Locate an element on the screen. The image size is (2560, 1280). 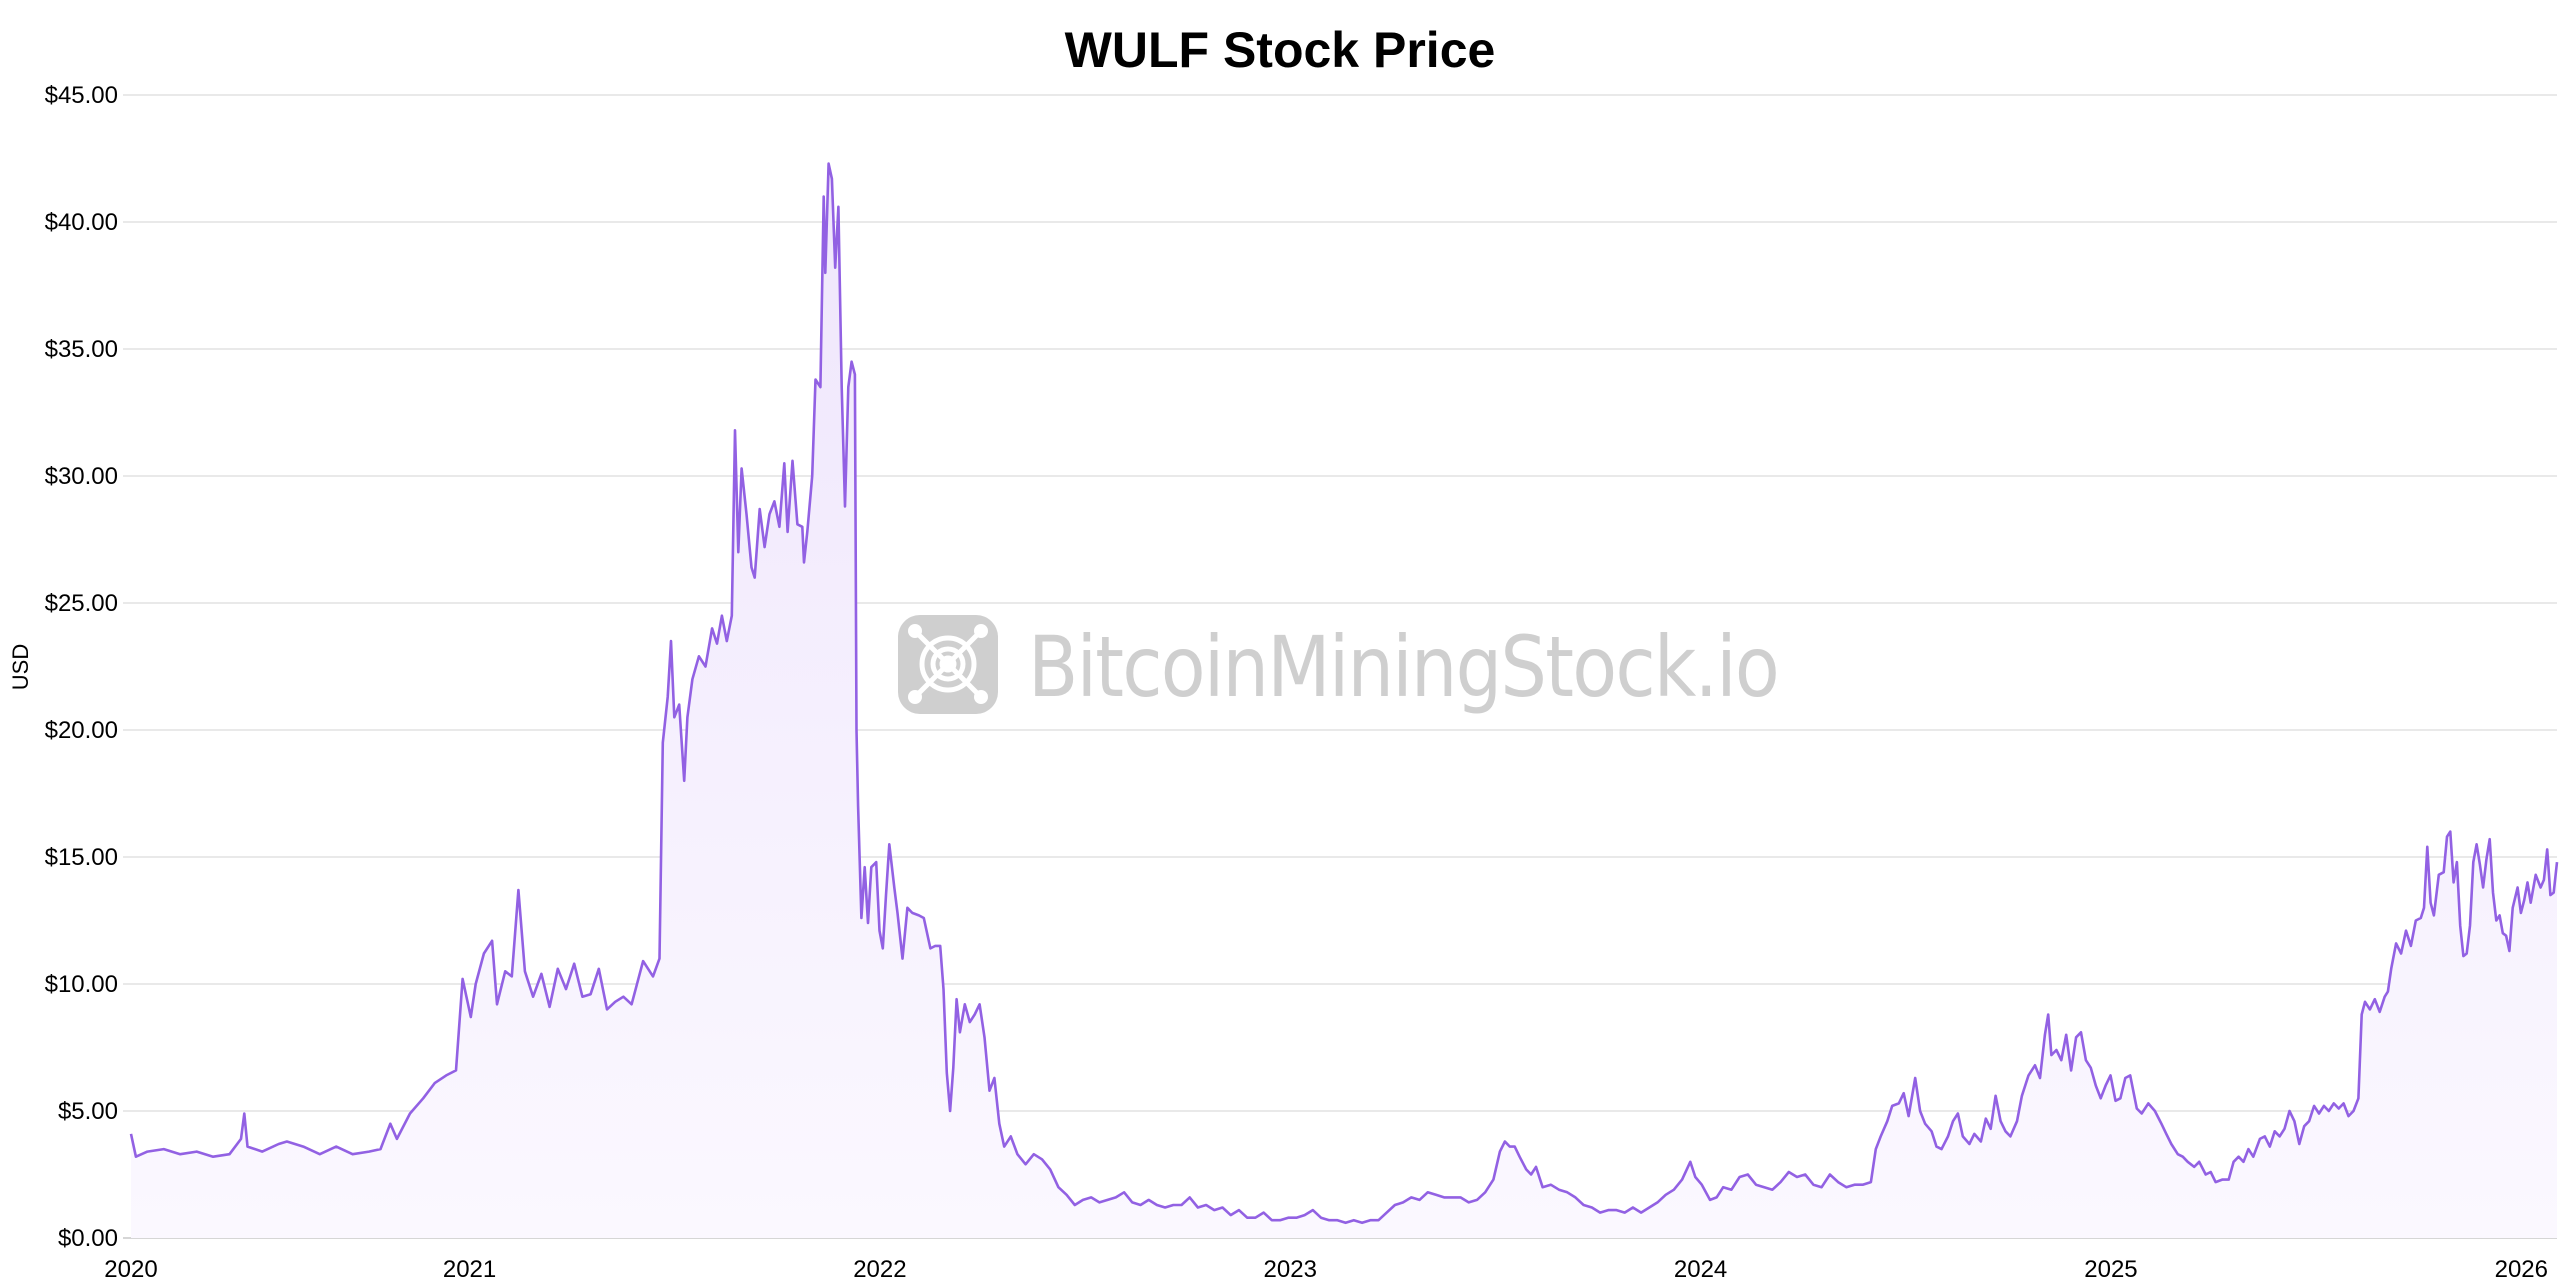
x-tick-label: 2024 is located at coordinates (1700, 1268).